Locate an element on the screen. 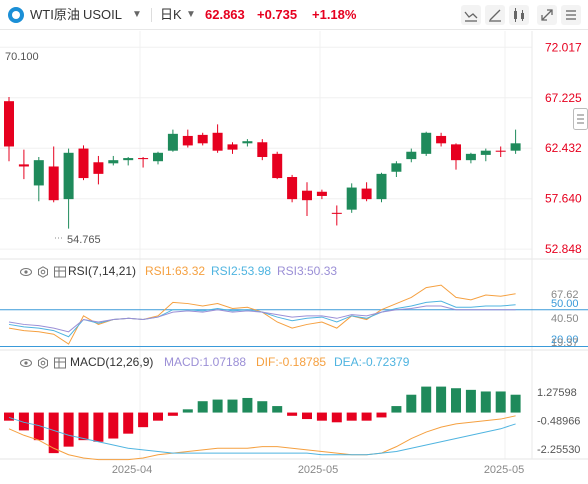  period-selector: 日K is located at coordinates (171, 14).